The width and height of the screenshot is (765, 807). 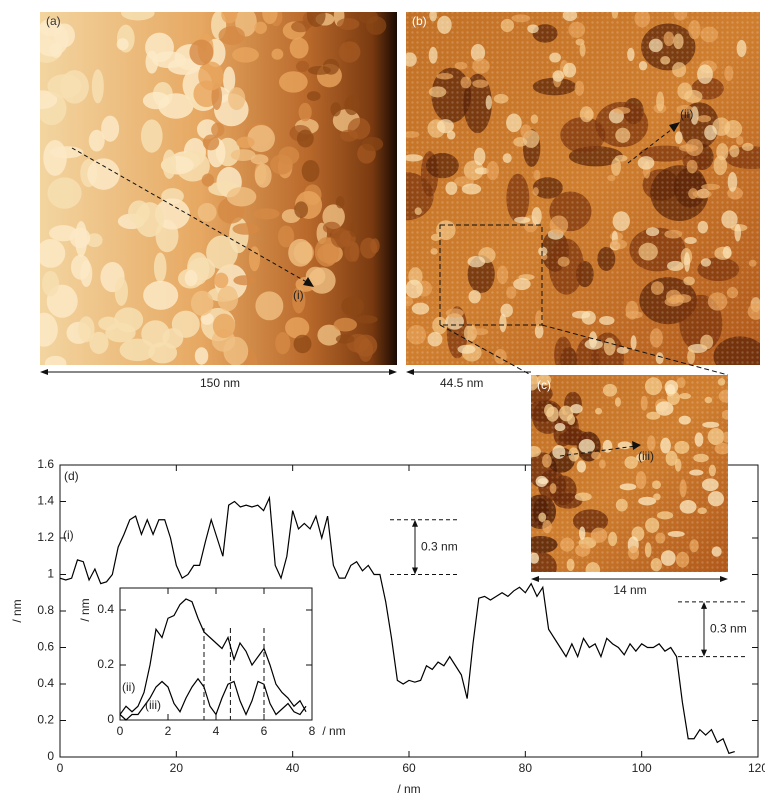 I want to click on scale-label: 44.5 nm, so click(x=461, y=383).